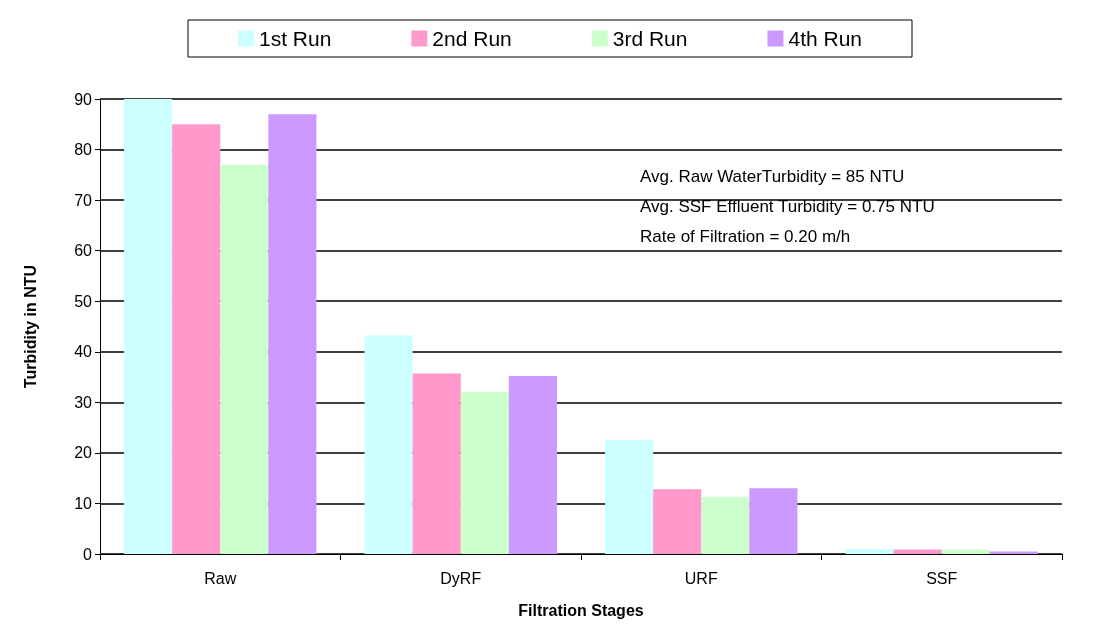  What do you see at coordinates (220, 578) in the screenshot?
I see `x-tick-label: Raw` at bounding box center [220, 578].